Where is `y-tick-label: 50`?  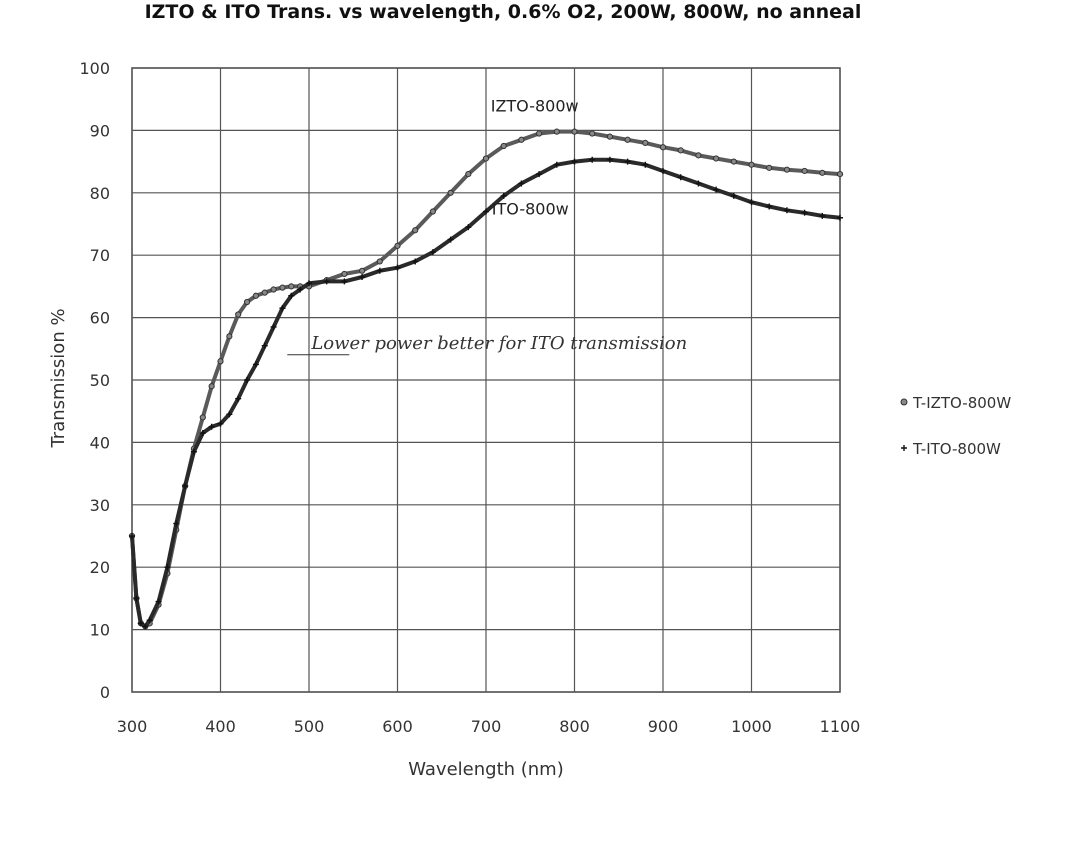 y-tick-label: 50 is located at coordinates (100, 380).